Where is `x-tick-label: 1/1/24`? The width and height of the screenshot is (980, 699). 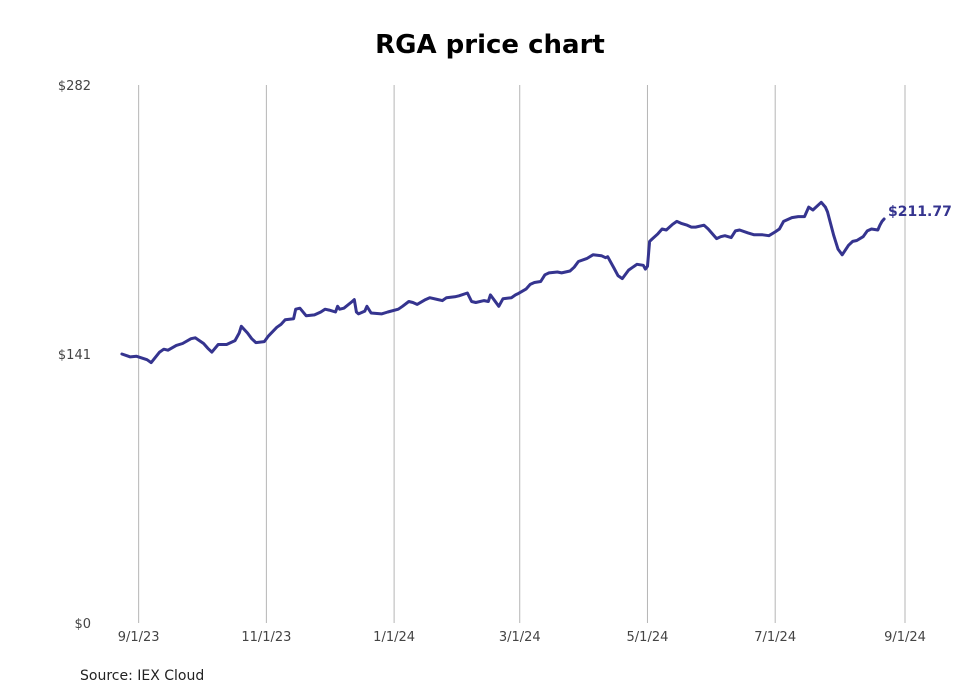
x-tick-label: 1/1/24 is located at coordinates (394, 637).